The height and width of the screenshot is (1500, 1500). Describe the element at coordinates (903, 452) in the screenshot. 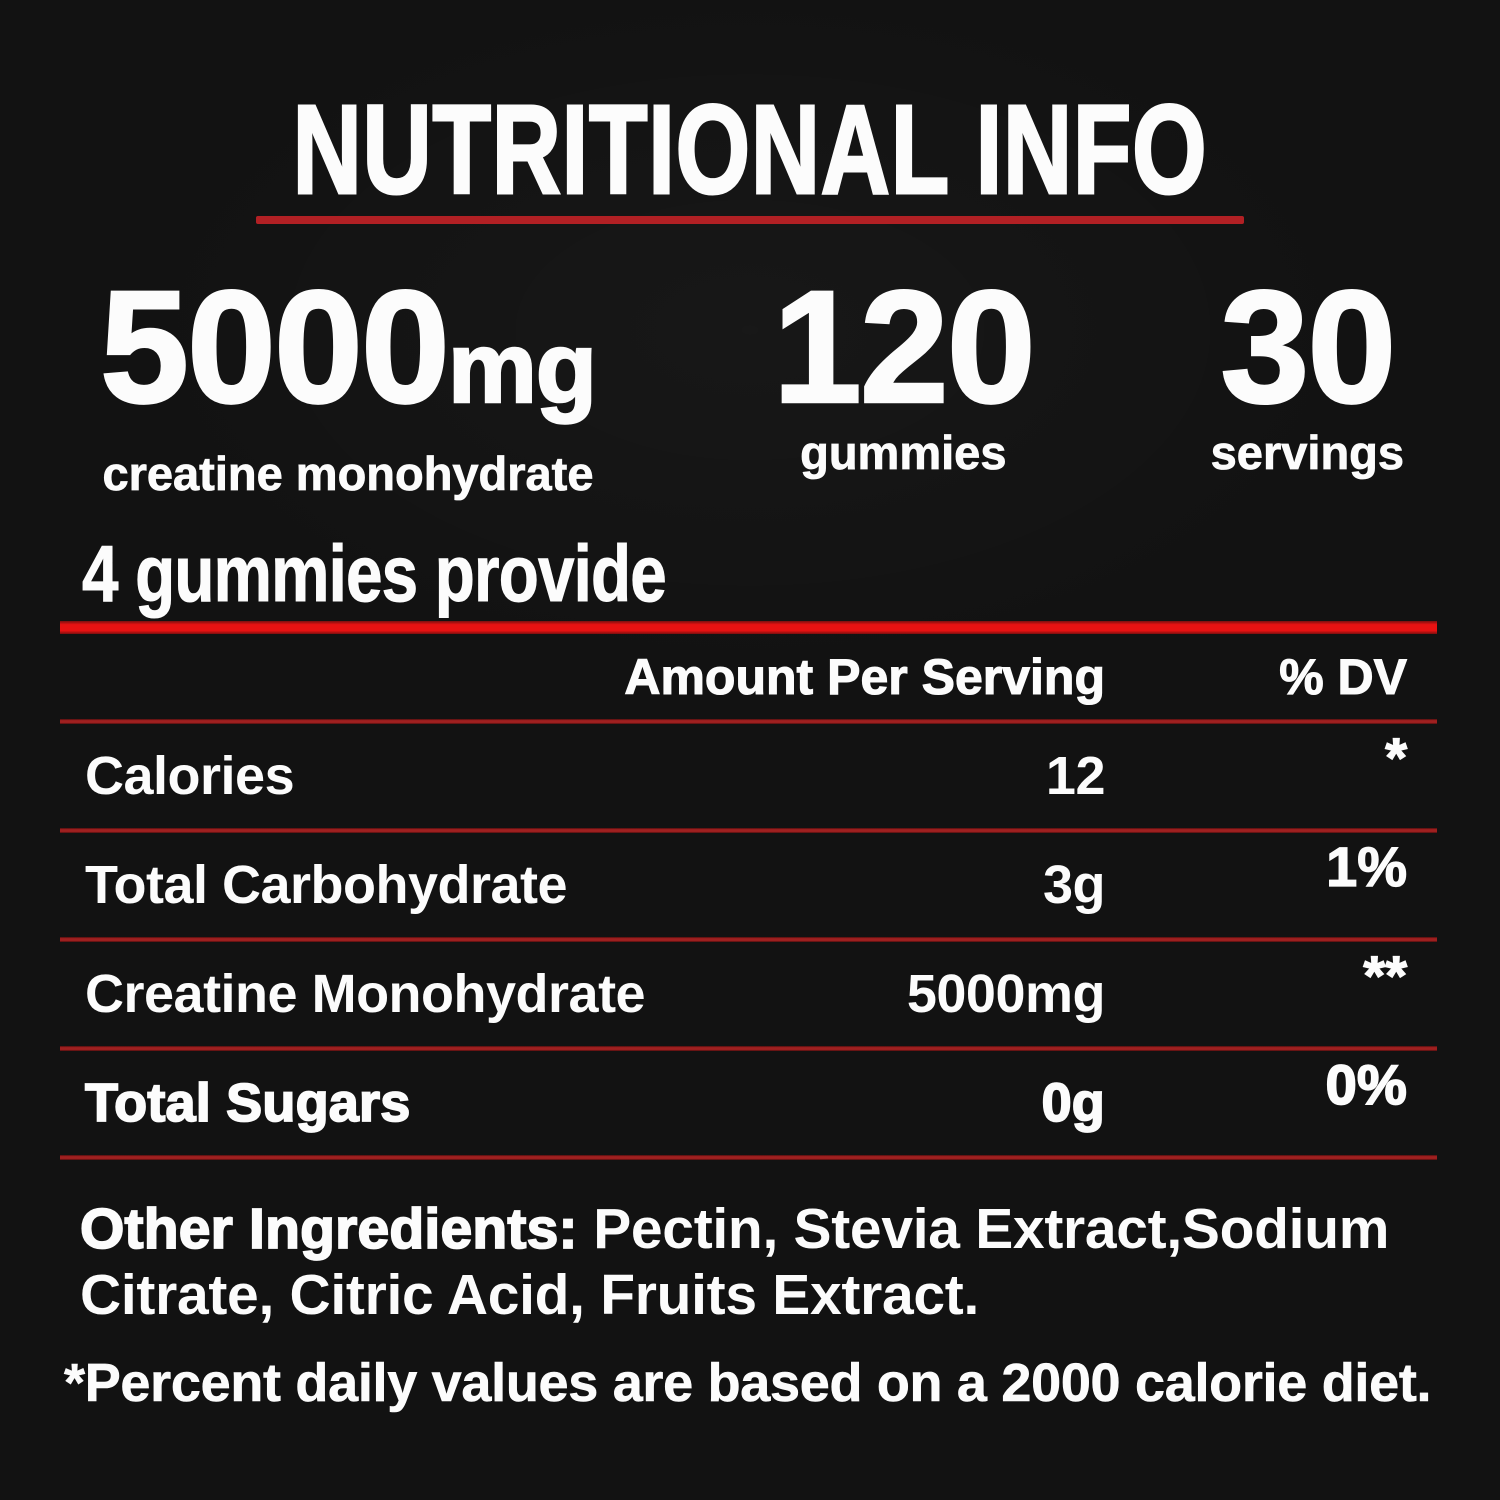

I see `stat-label: gummies` at that location.